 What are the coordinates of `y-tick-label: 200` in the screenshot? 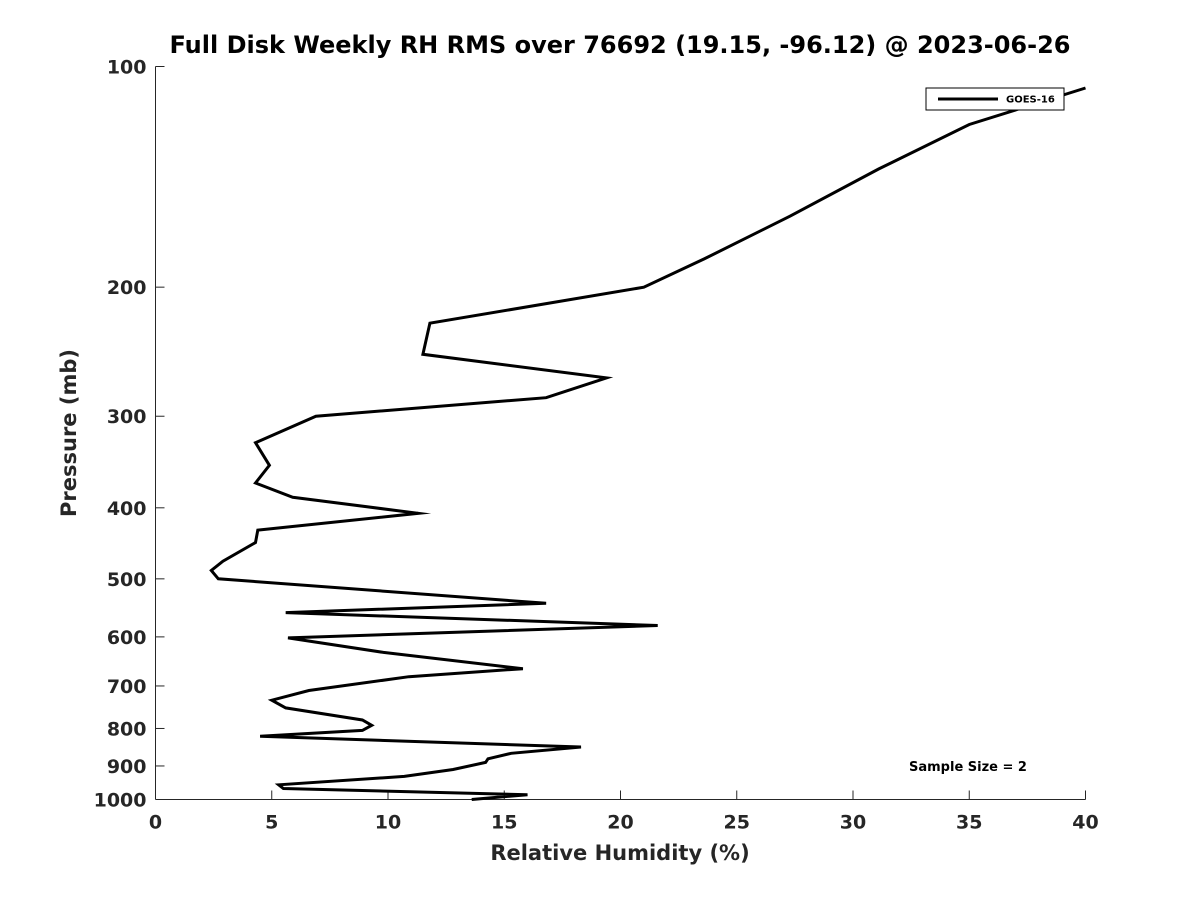 It's located at (127, 288).